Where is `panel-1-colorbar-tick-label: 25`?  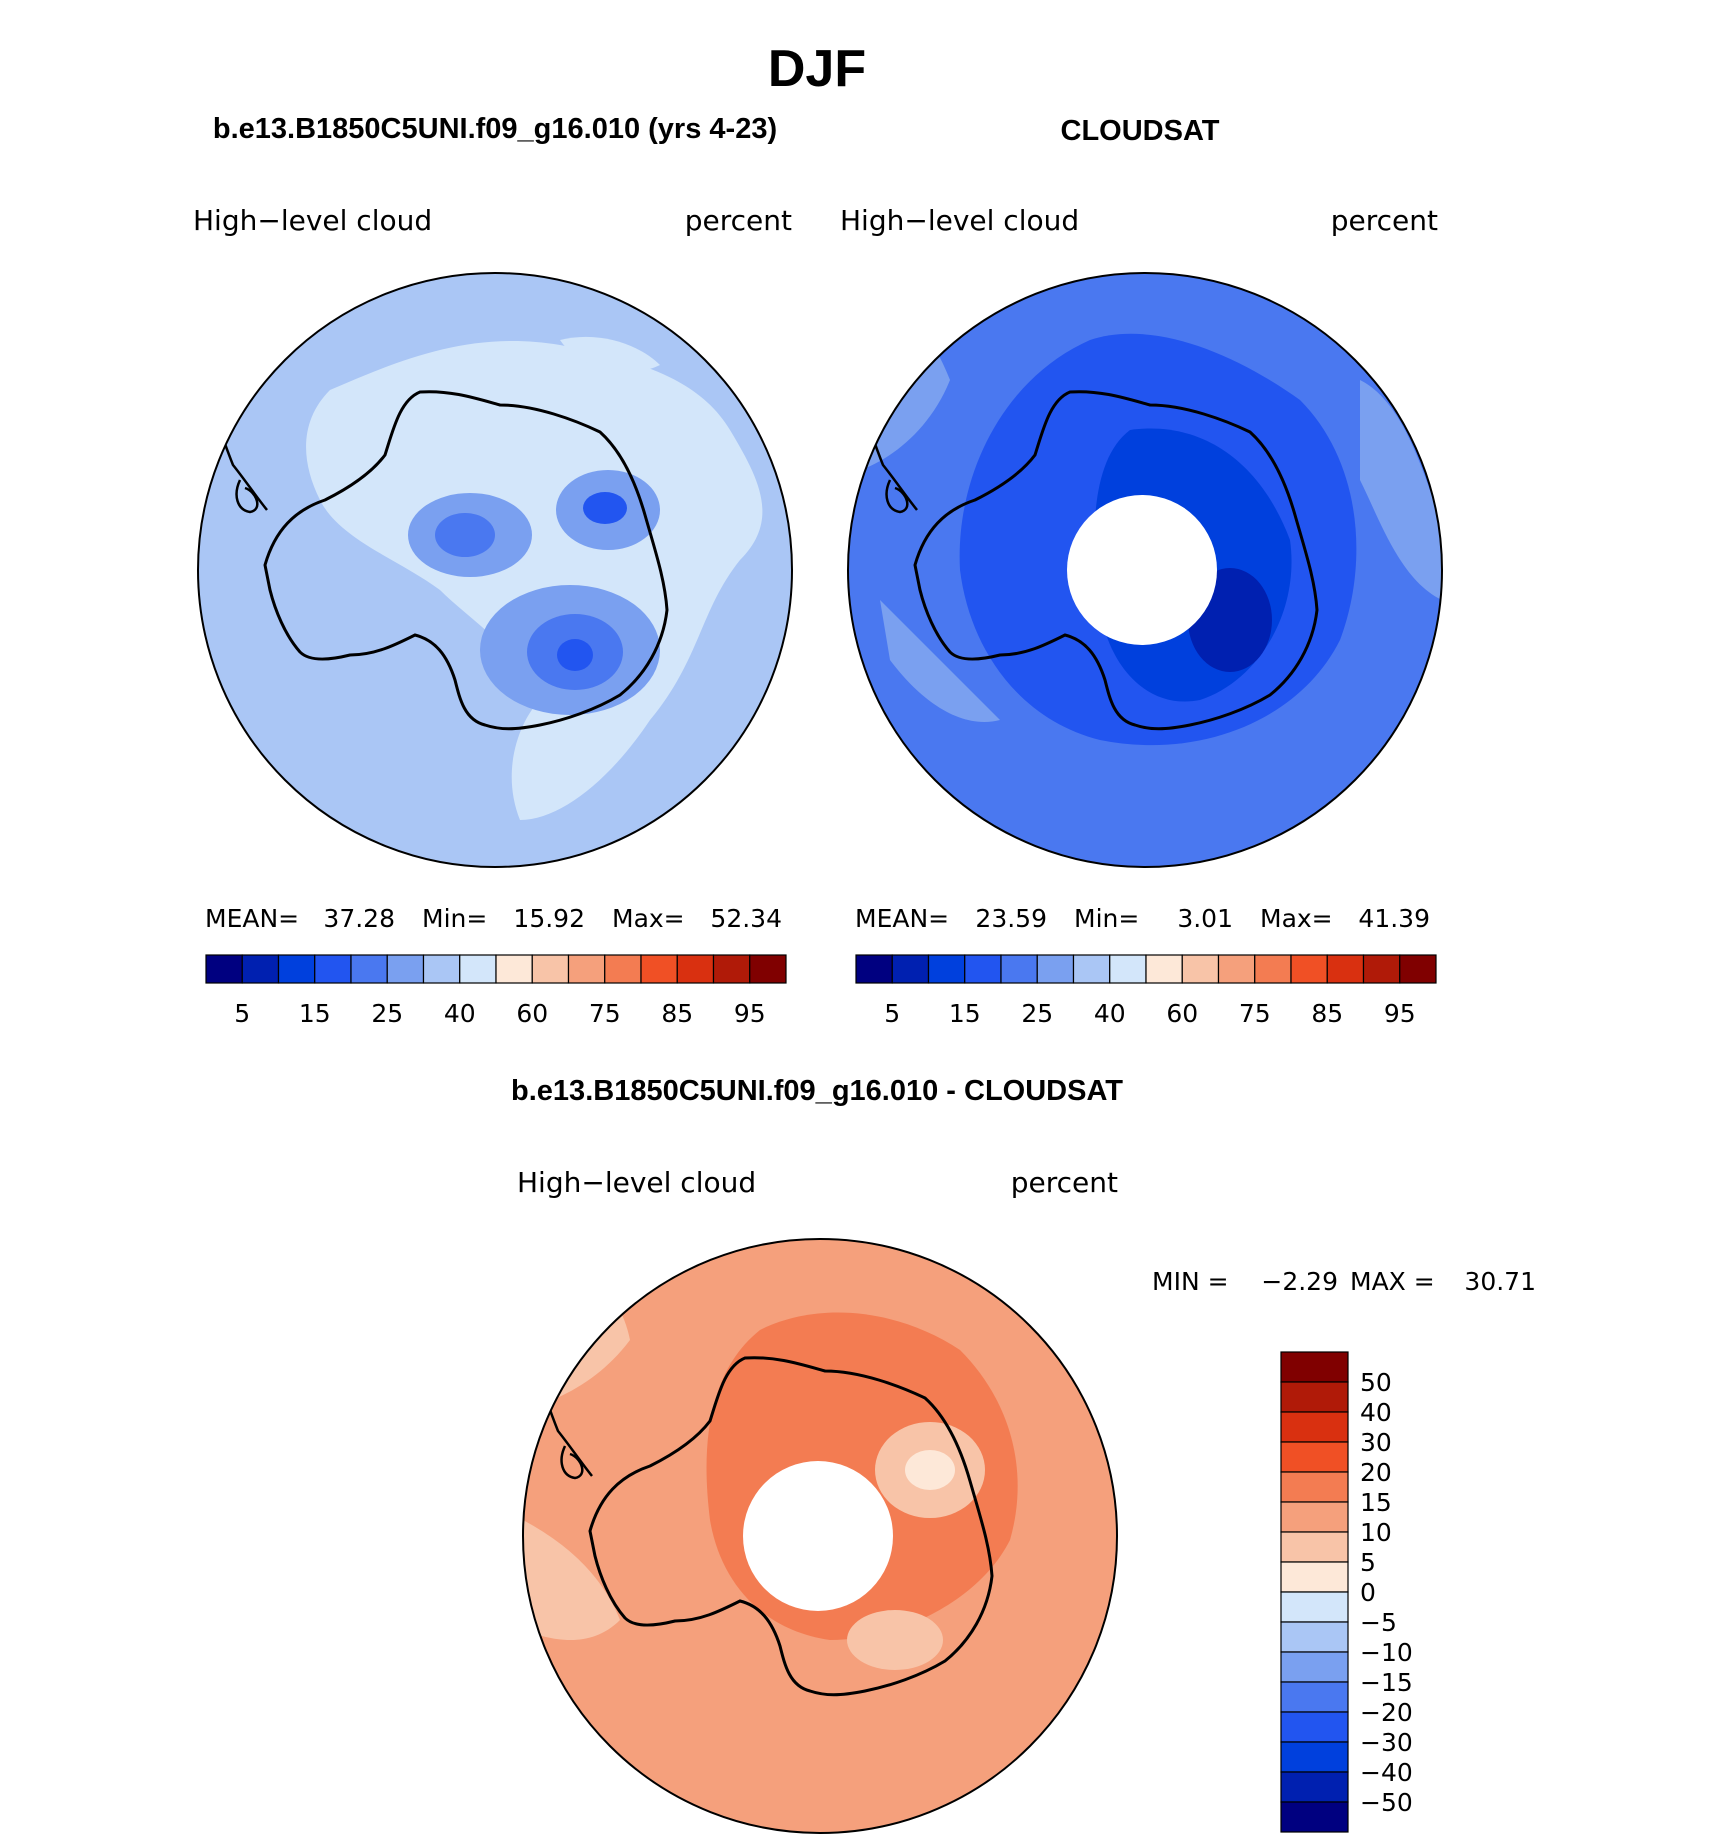 panel-1-colorbar-tick-label: 25 is located at coordinates (387, 1013).